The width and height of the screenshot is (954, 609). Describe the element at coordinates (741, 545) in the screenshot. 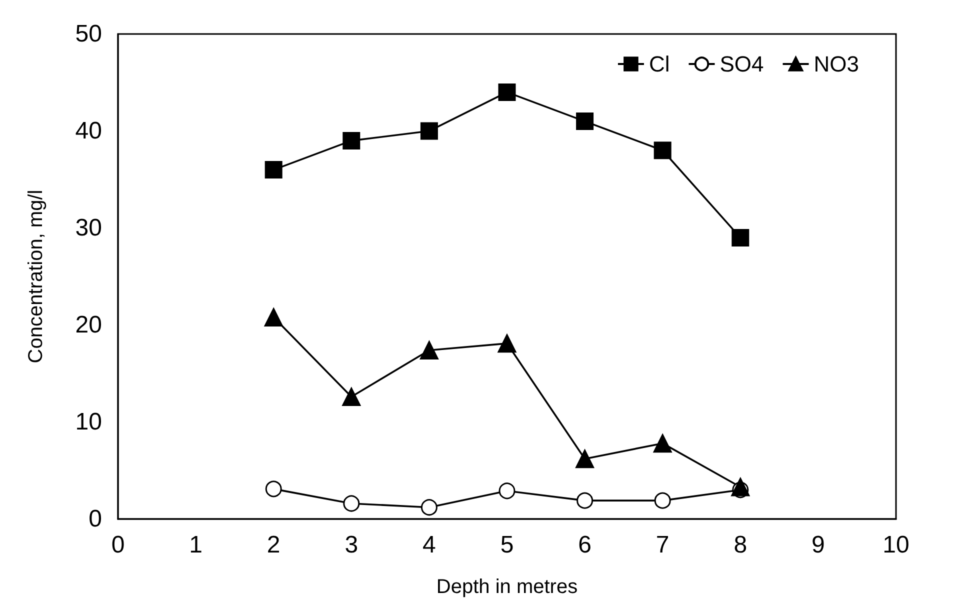

I see `x-tick-label: 8` at that location.